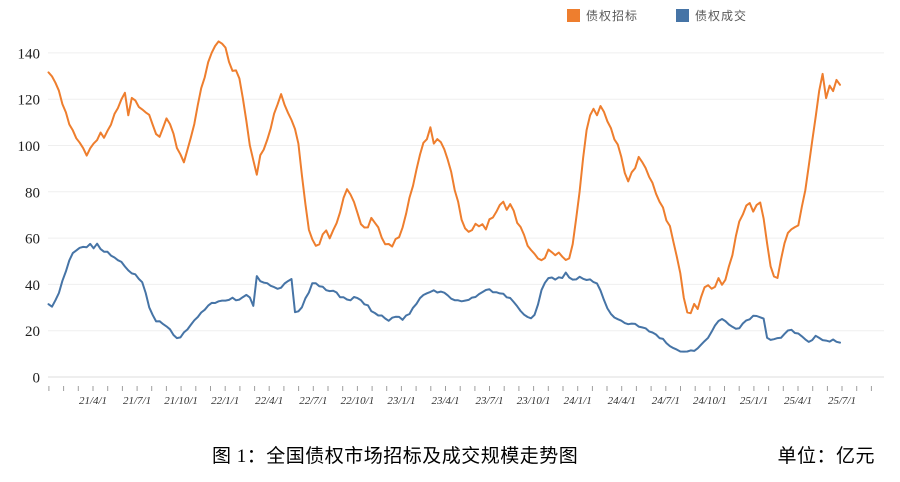 Image resolution: width=900 pixels, height=482 pixels. Describe the element at coordinates (445, 401) in the screenshot. I see `x-tick-label: 23/4/1` at that location.